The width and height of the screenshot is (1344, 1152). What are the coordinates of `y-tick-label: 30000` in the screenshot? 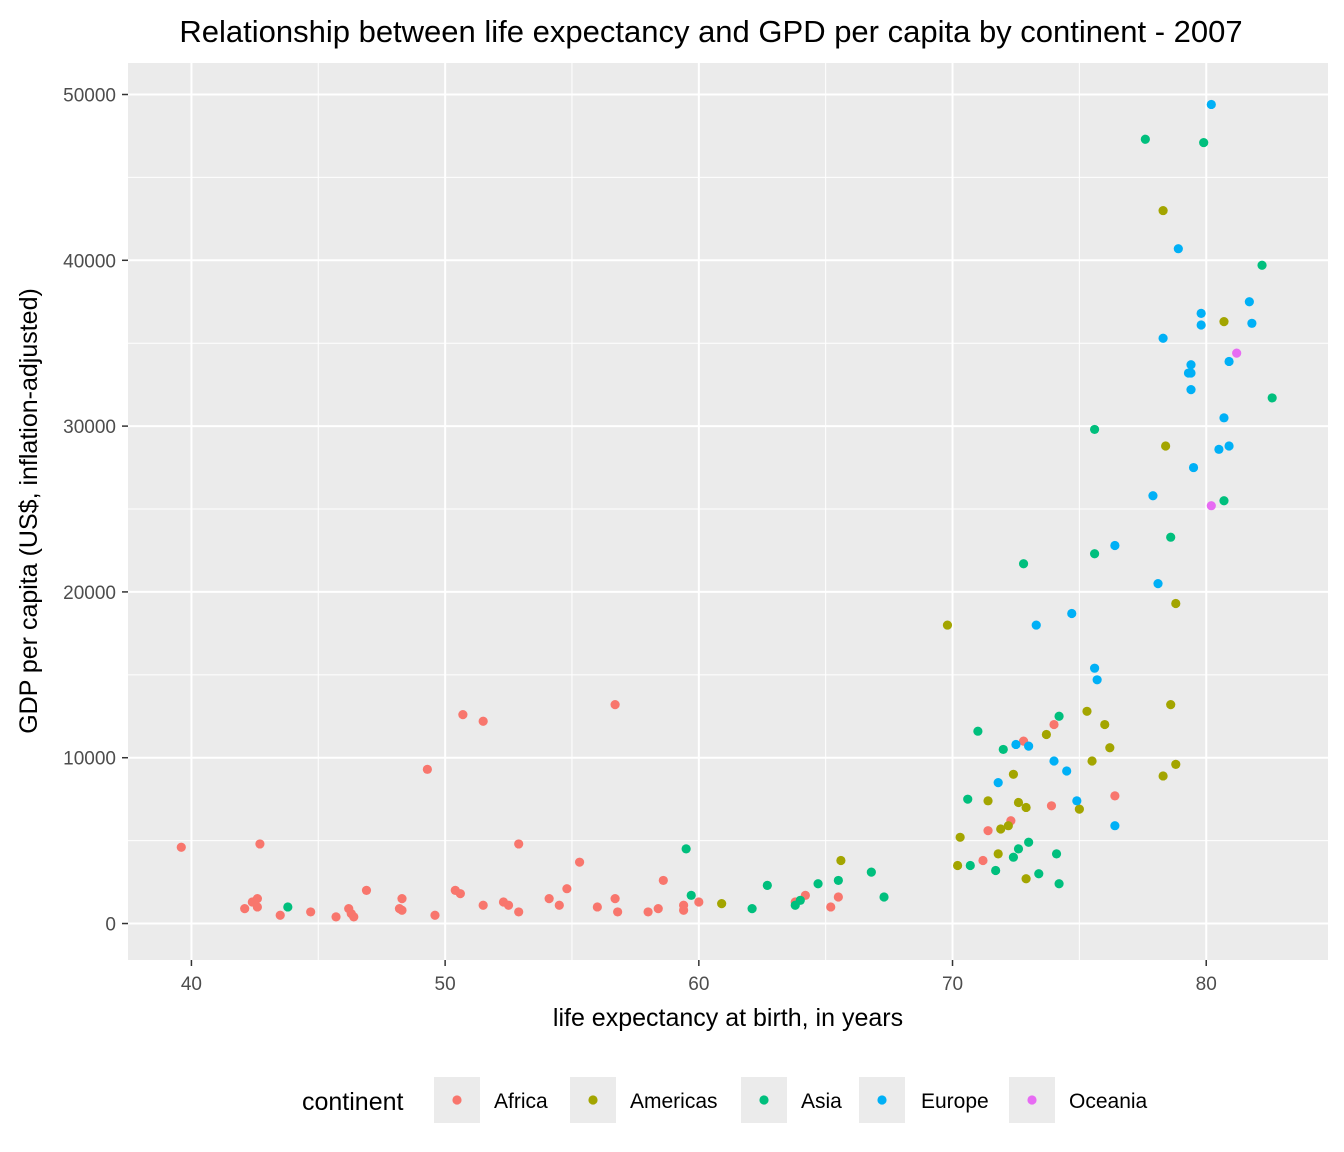 It's located at (89, 427).